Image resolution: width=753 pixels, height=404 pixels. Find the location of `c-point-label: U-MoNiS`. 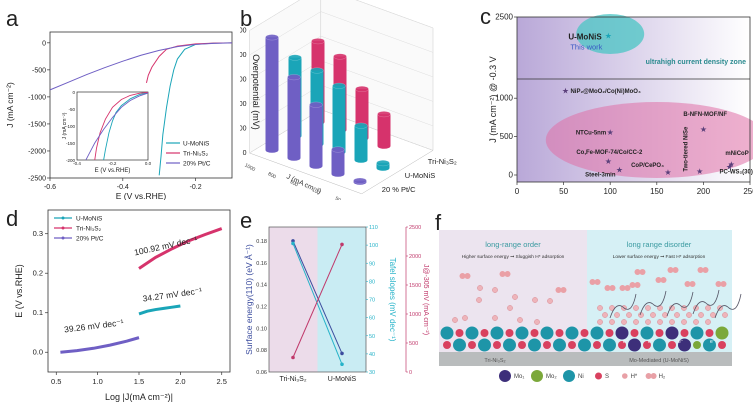

c-point-label: U-MoNiS is located at coordinates (585, 37).